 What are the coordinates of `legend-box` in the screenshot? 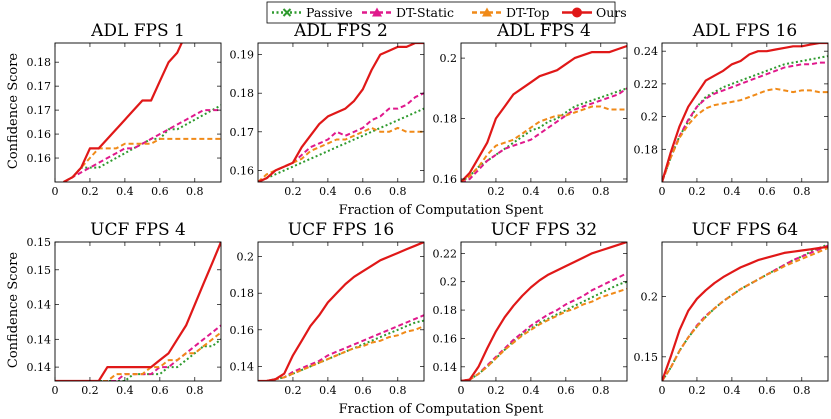 It's located at (441, 12).